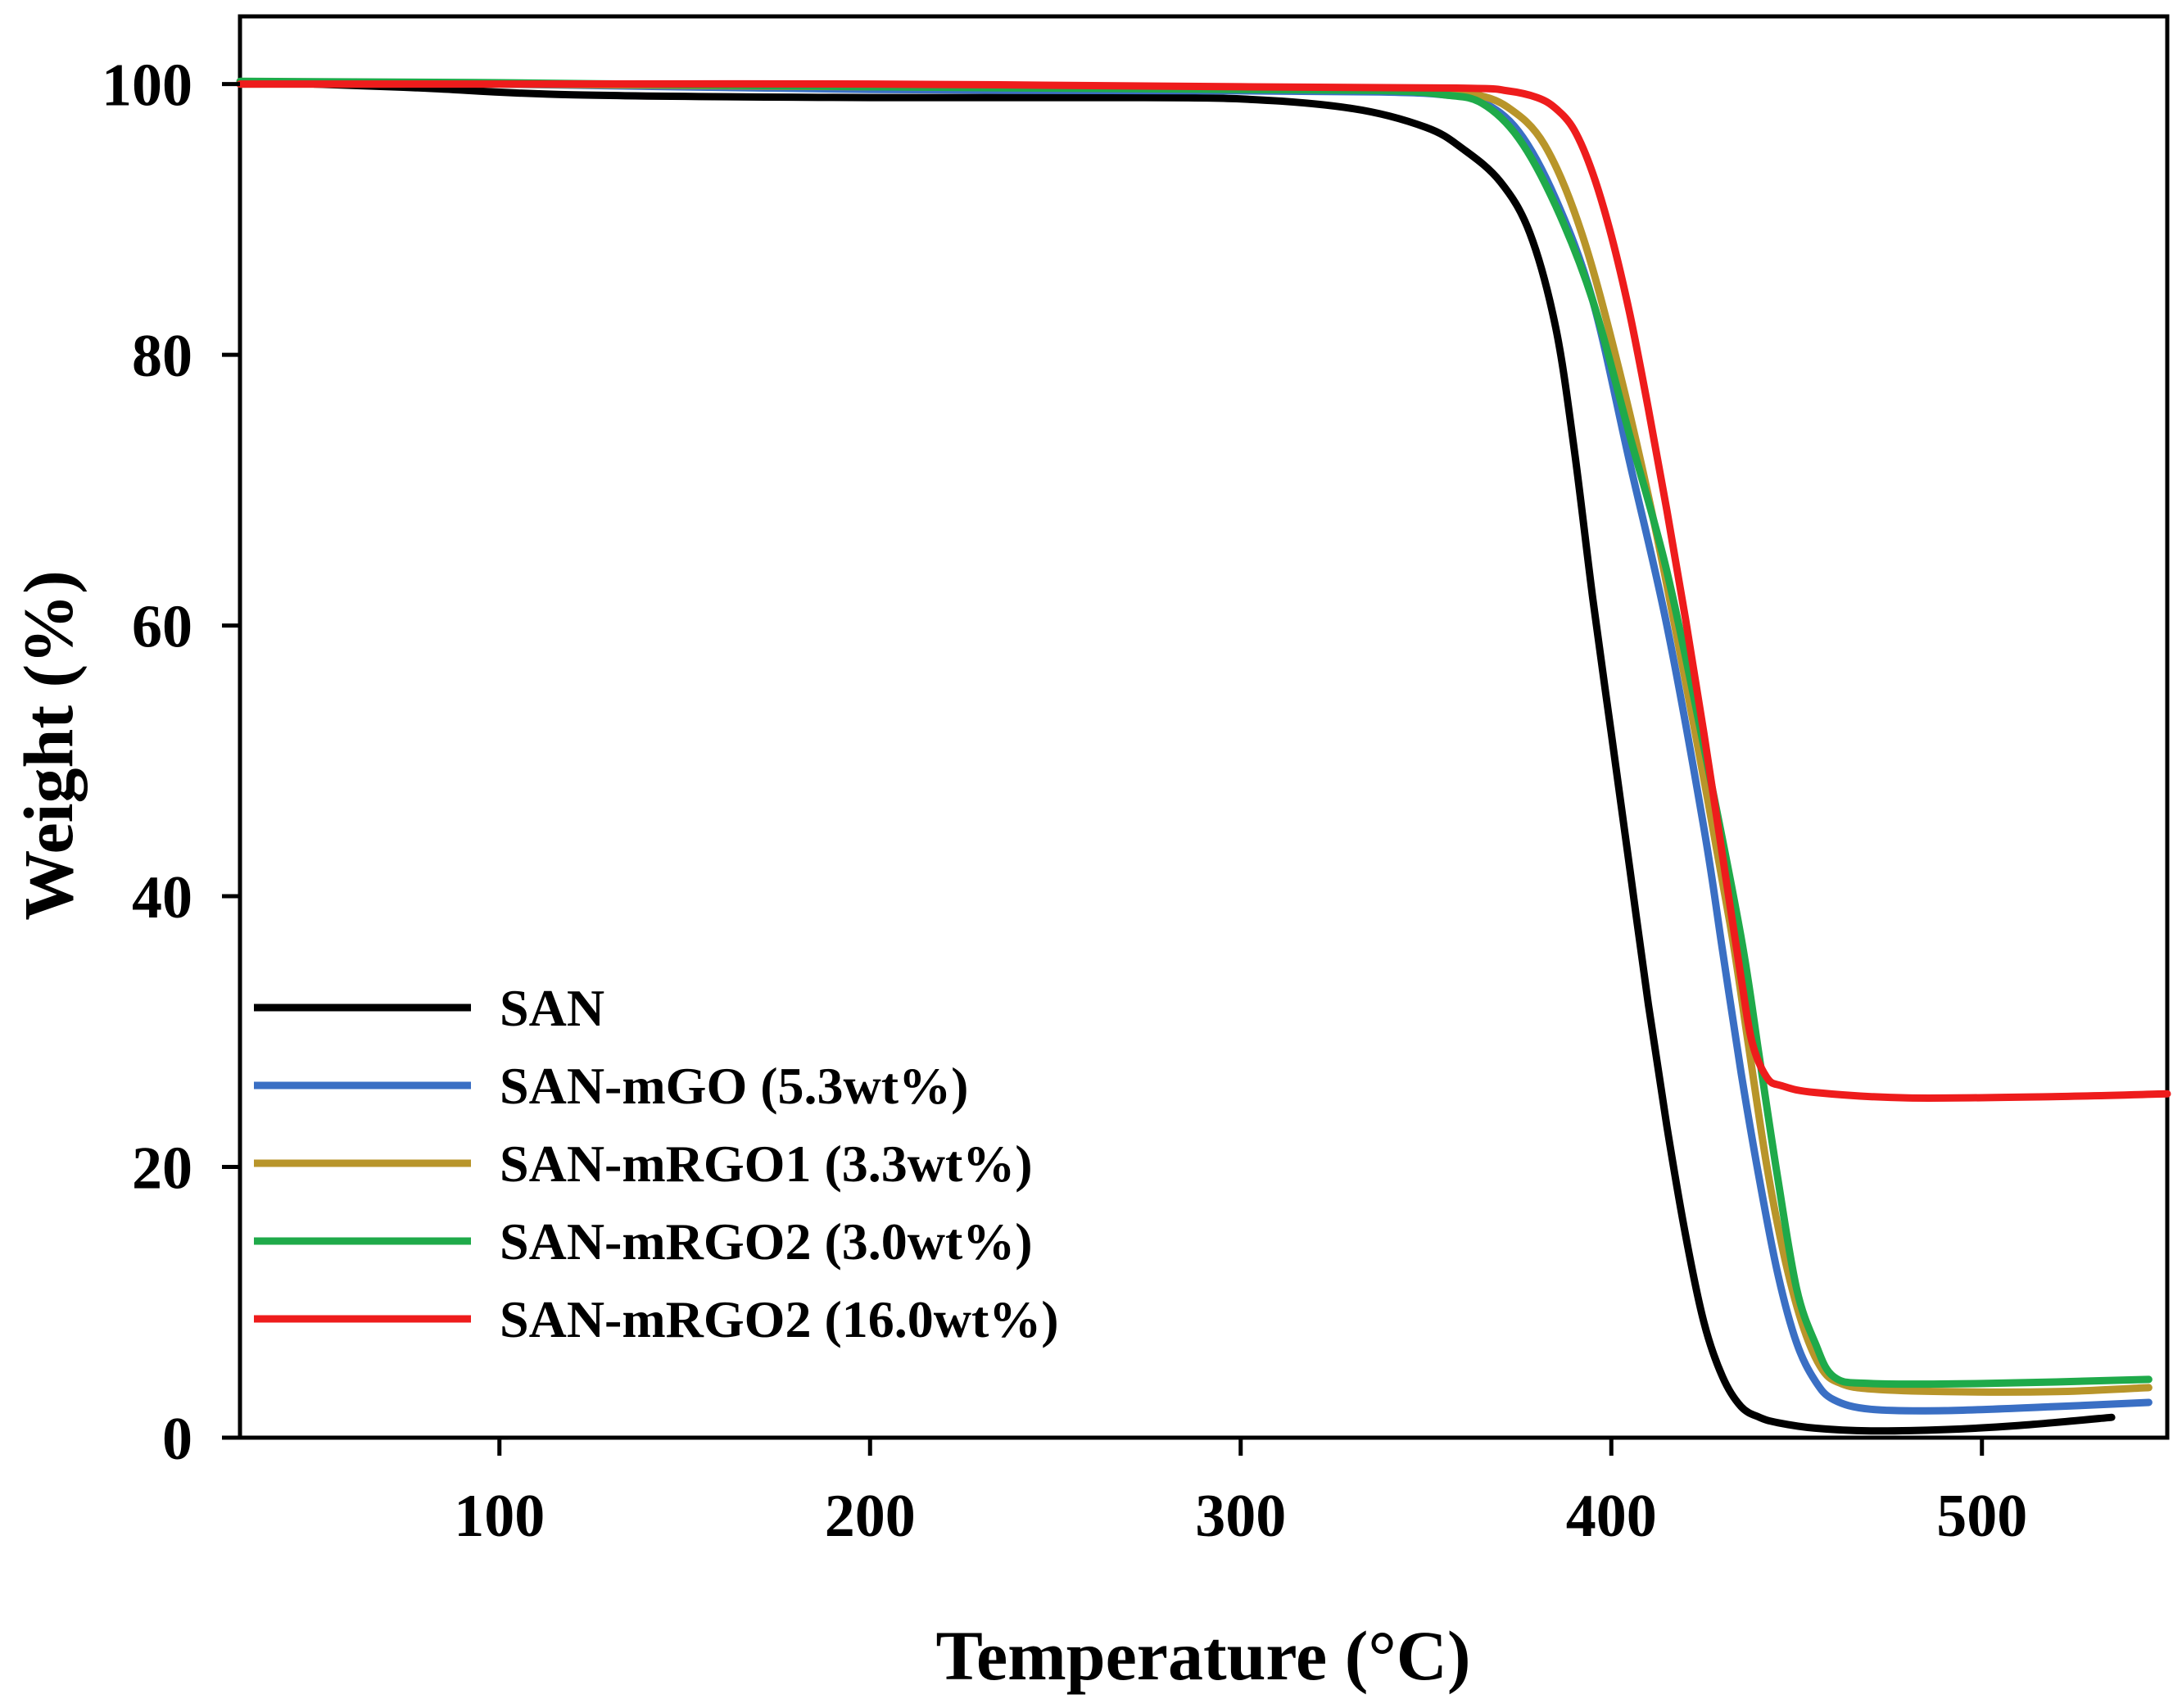 Image resolution: width=2182 pixels, height=1708 pixels. Describe the element at coordinates (780, 1319) in the screenshot. I see `legend-label-5: SAN-mRGO2 (16.0wt%)` at that location.